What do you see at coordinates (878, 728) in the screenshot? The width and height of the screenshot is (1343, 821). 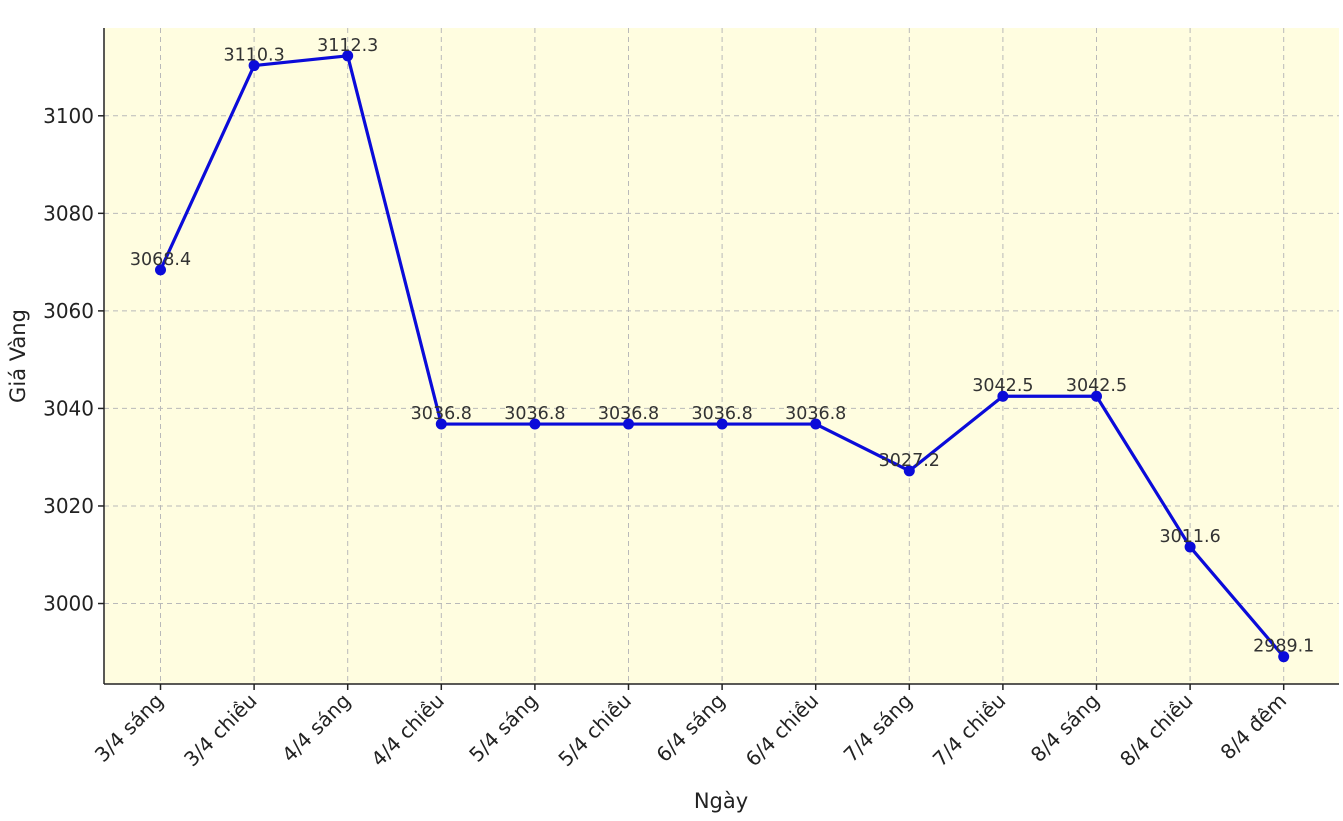 I see `x-tick-label: 7/4 sáng` at bounding box center [878, 728].